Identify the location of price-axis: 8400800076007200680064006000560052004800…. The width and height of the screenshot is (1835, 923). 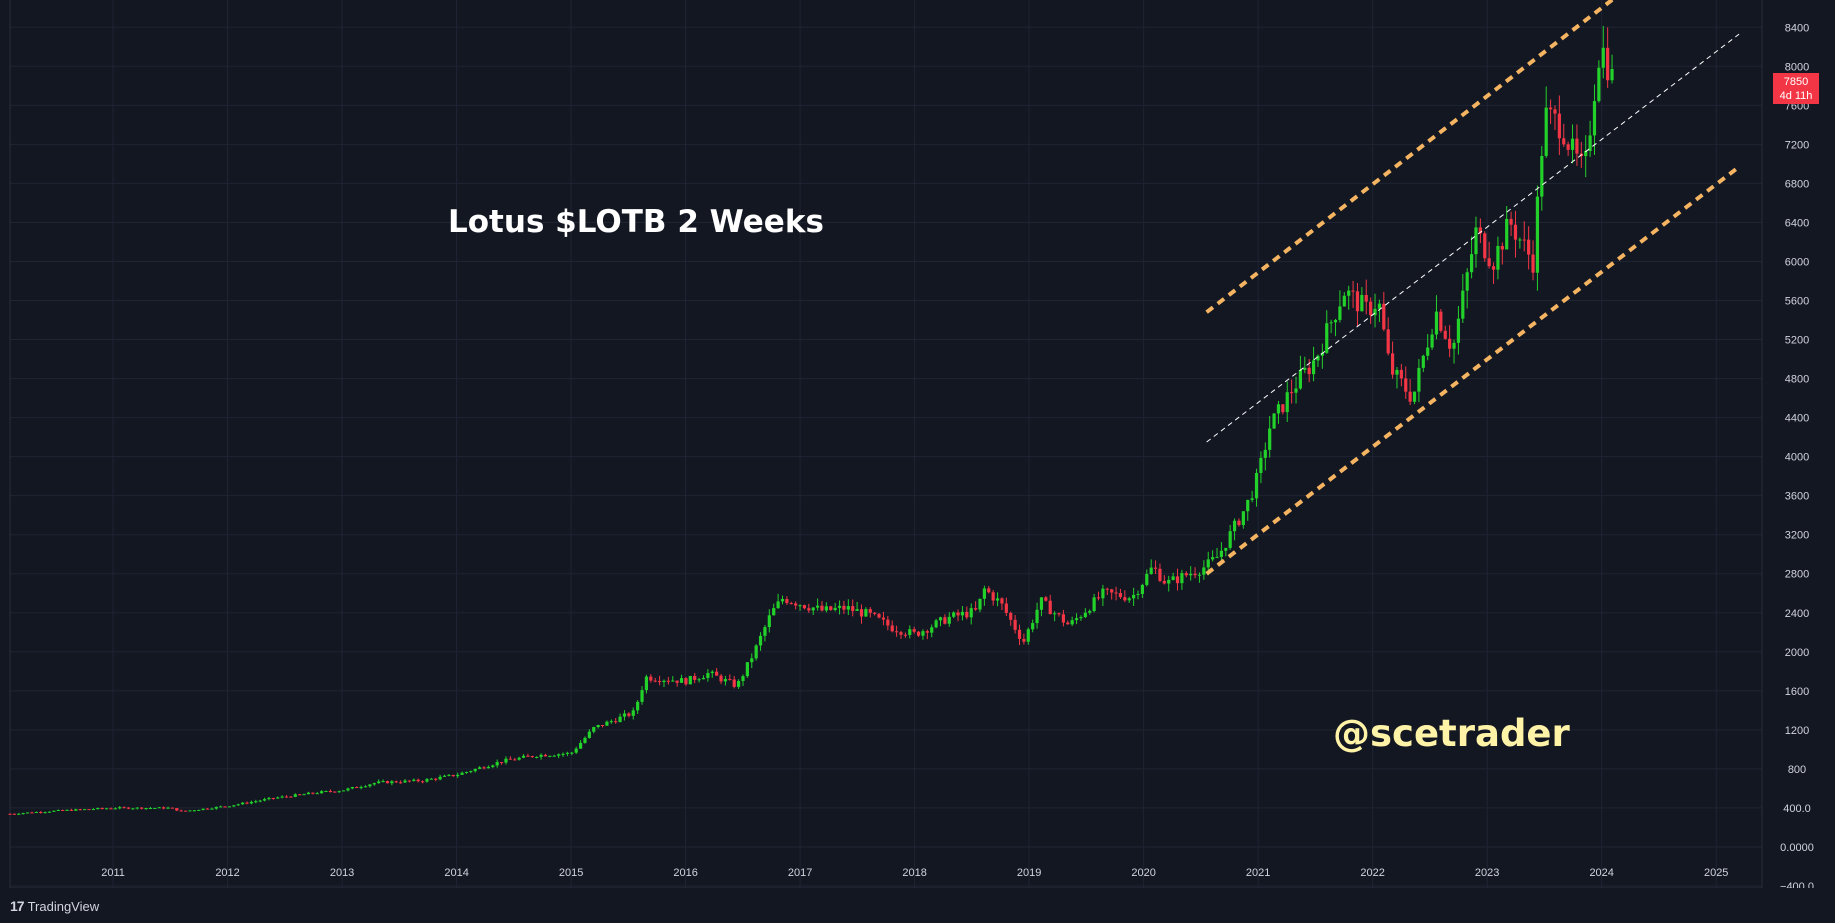
(1787, 446).